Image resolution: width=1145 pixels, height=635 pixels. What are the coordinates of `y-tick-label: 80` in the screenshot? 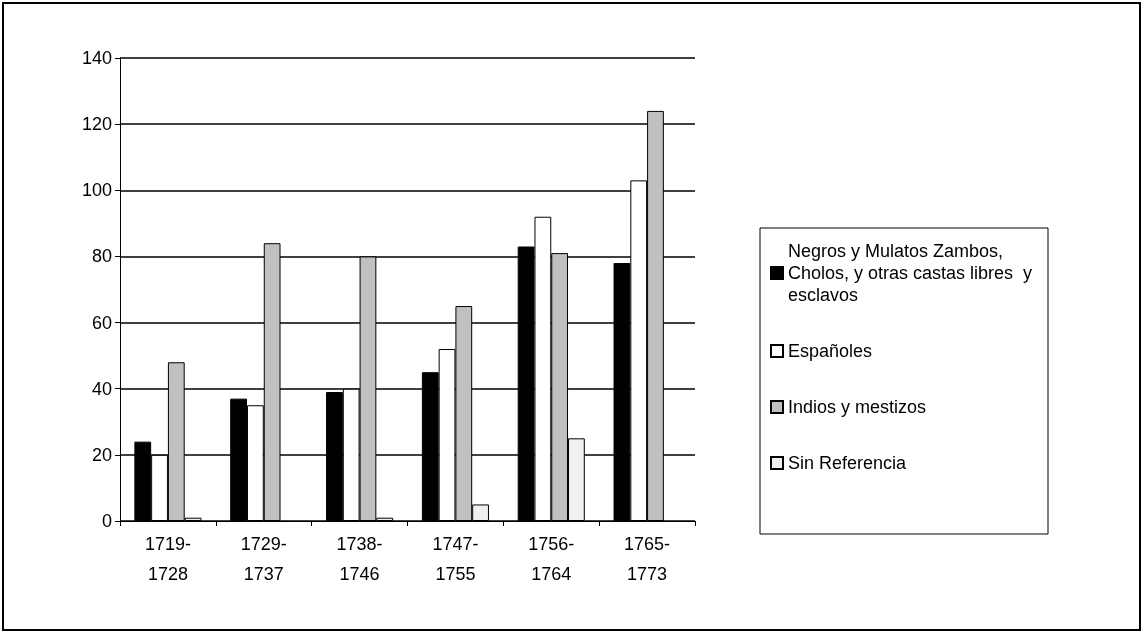 It's located at (101, 256).